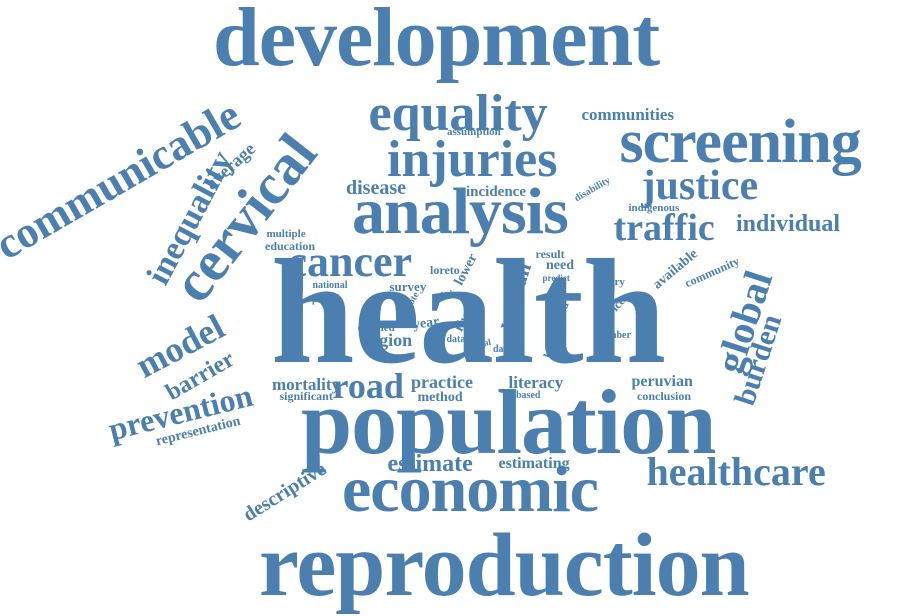 The image size is (900, 616). Describe the element at coordinates (368, 386) in the screenshot. I see `word-road: road` at that location.